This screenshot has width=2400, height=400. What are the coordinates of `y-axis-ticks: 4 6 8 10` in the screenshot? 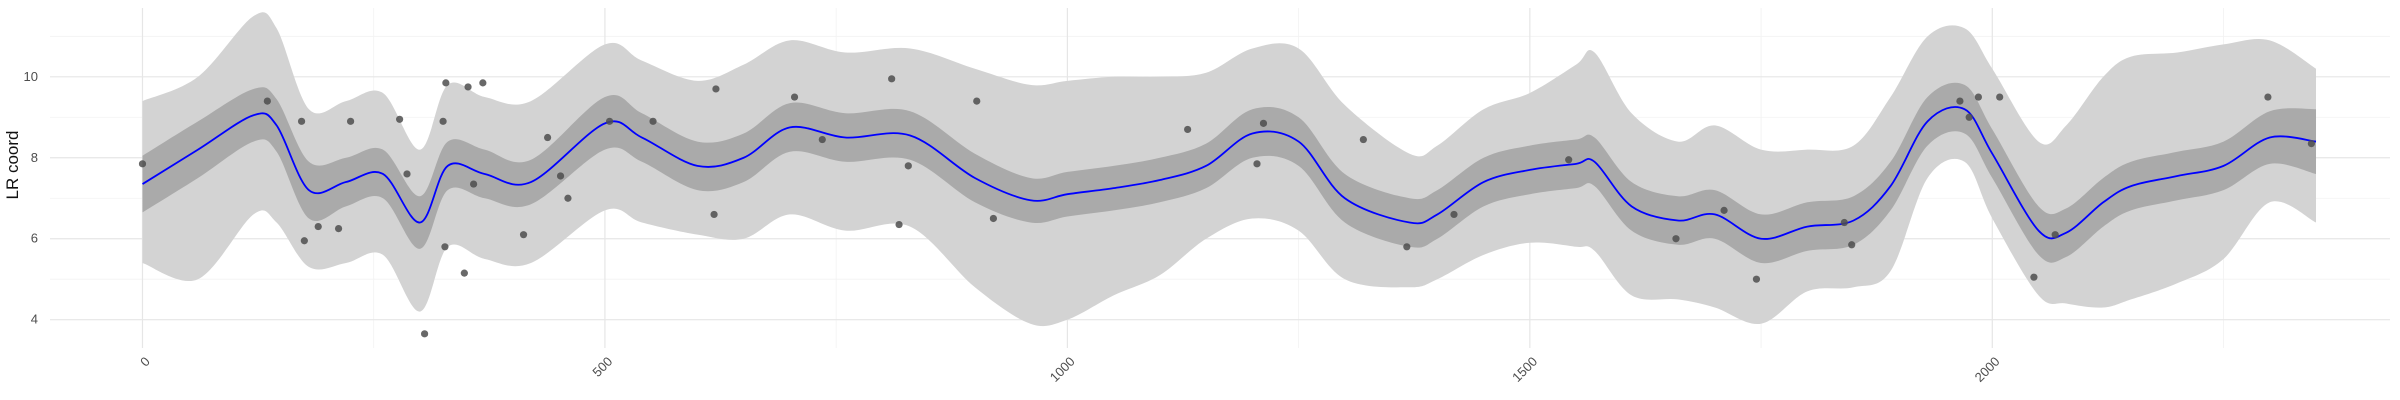 It's located at (31, 198).